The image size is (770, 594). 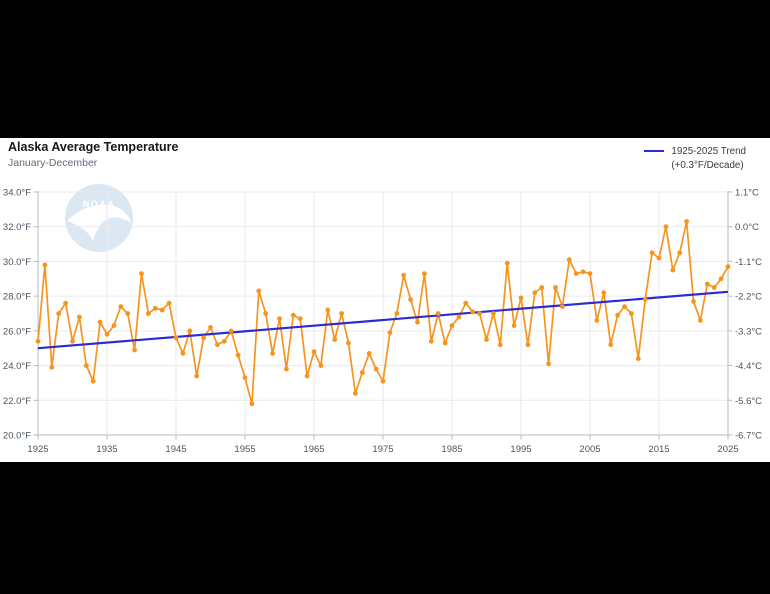 I want to click on data-point-2012, so click(x=638, y=358).